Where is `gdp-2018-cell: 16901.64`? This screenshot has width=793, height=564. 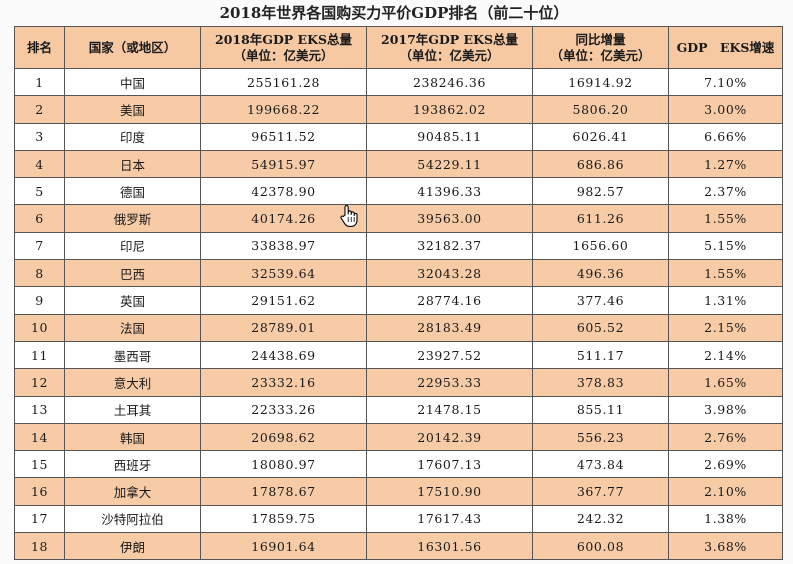
gdp-2018-cell: 16901.64 is located at coordinates (283, 546).